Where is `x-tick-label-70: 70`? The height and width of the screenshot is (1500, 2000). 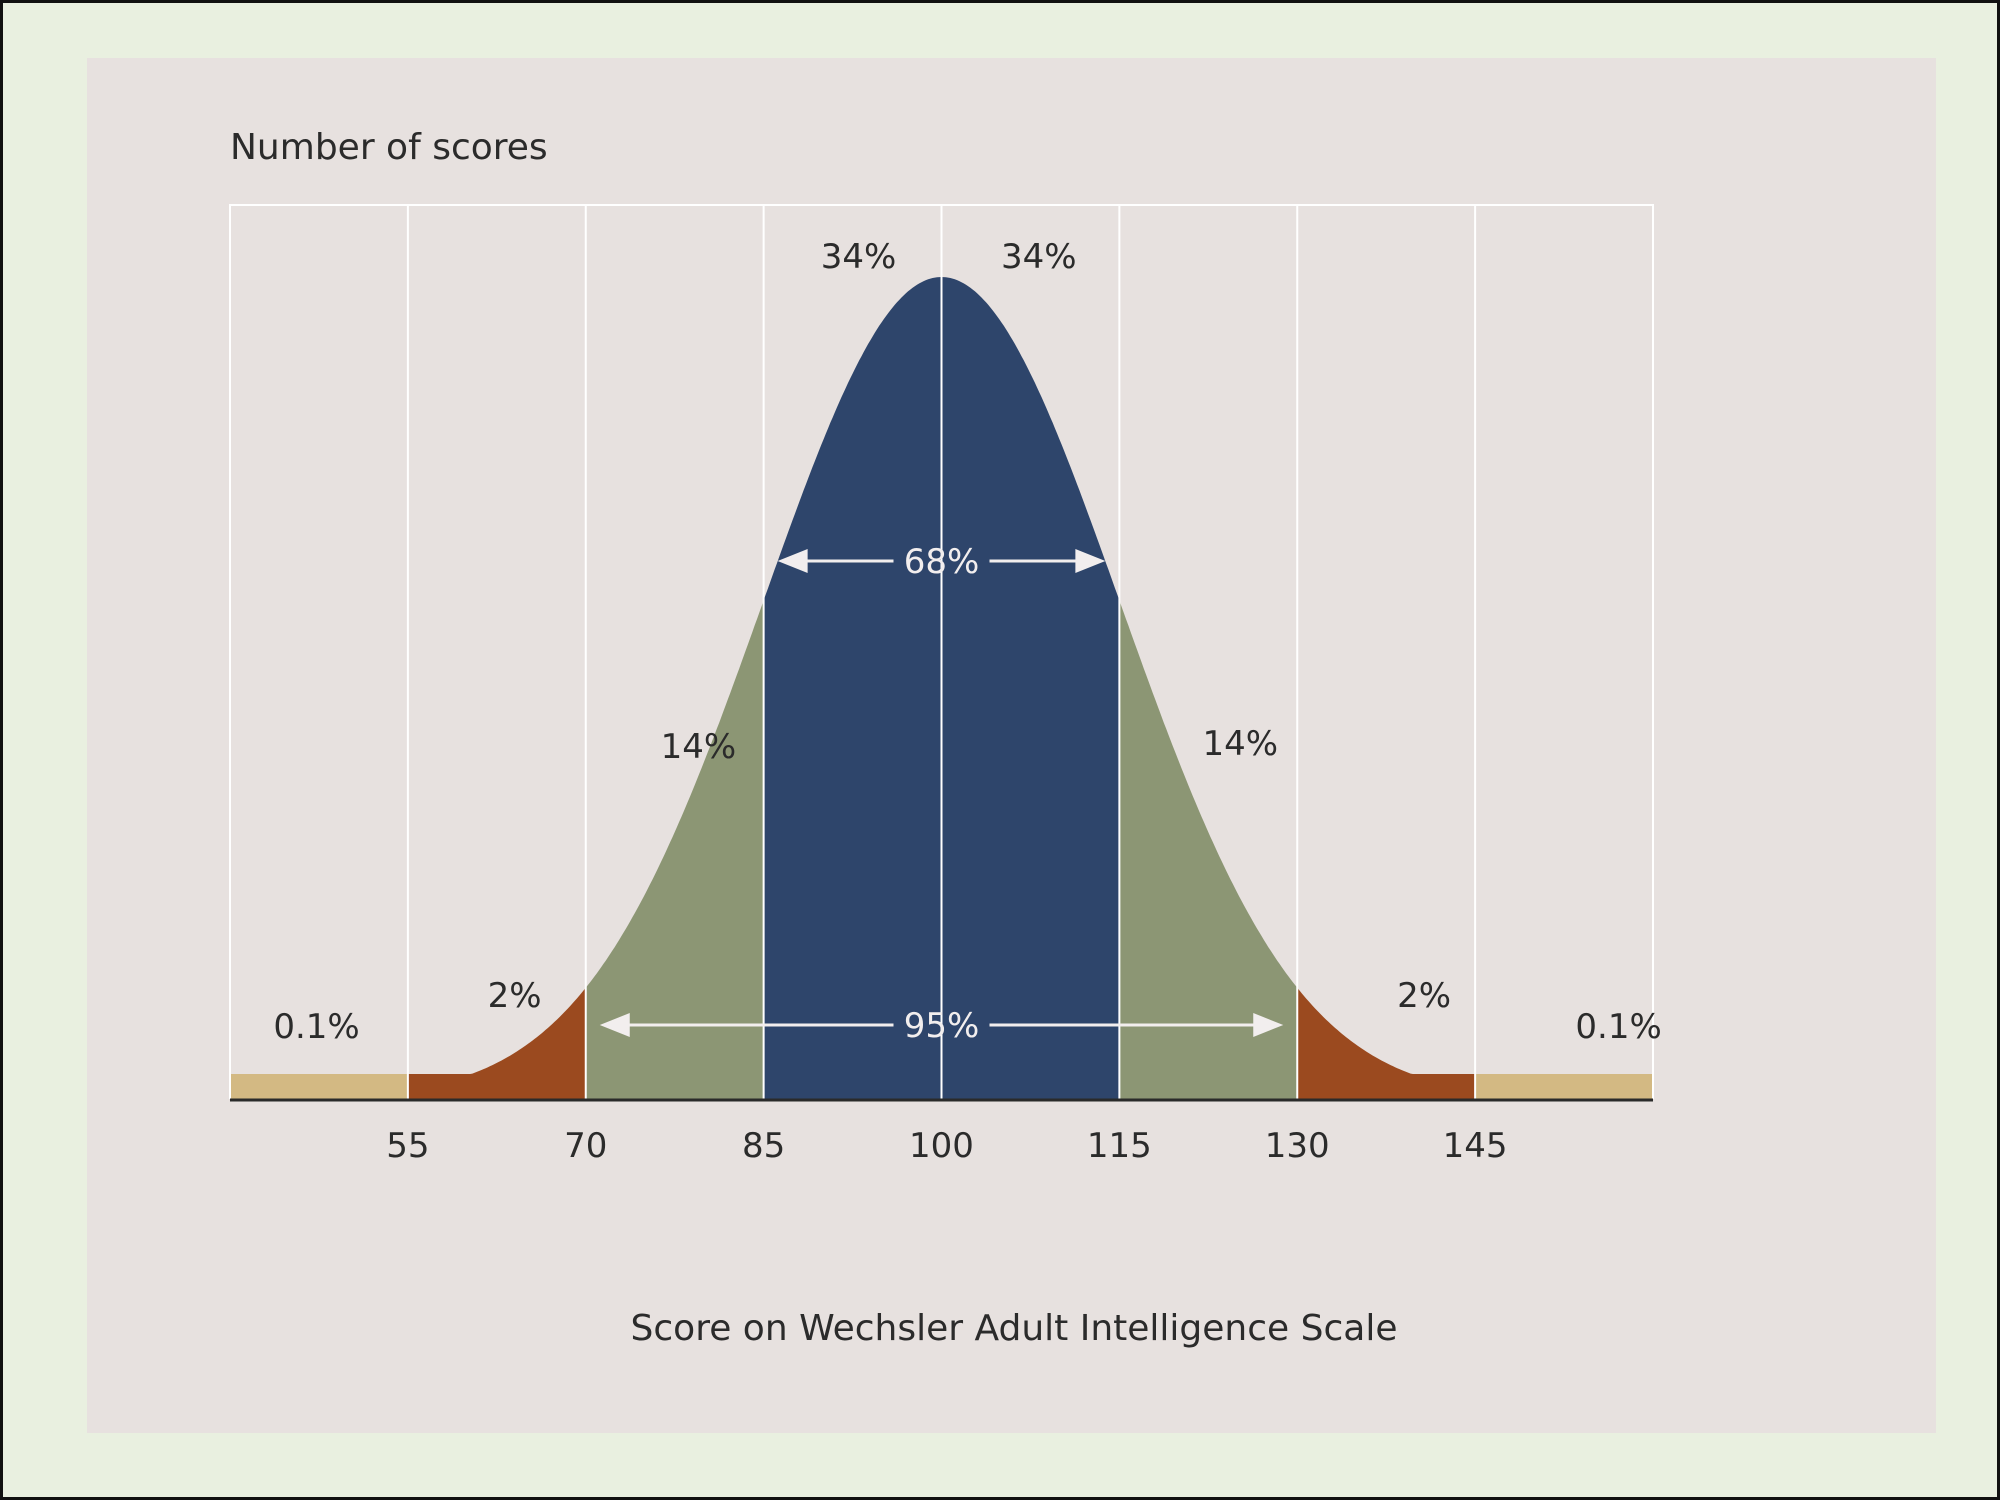
x-tick-label-70: 70 is located at coordinates (585, 1146).